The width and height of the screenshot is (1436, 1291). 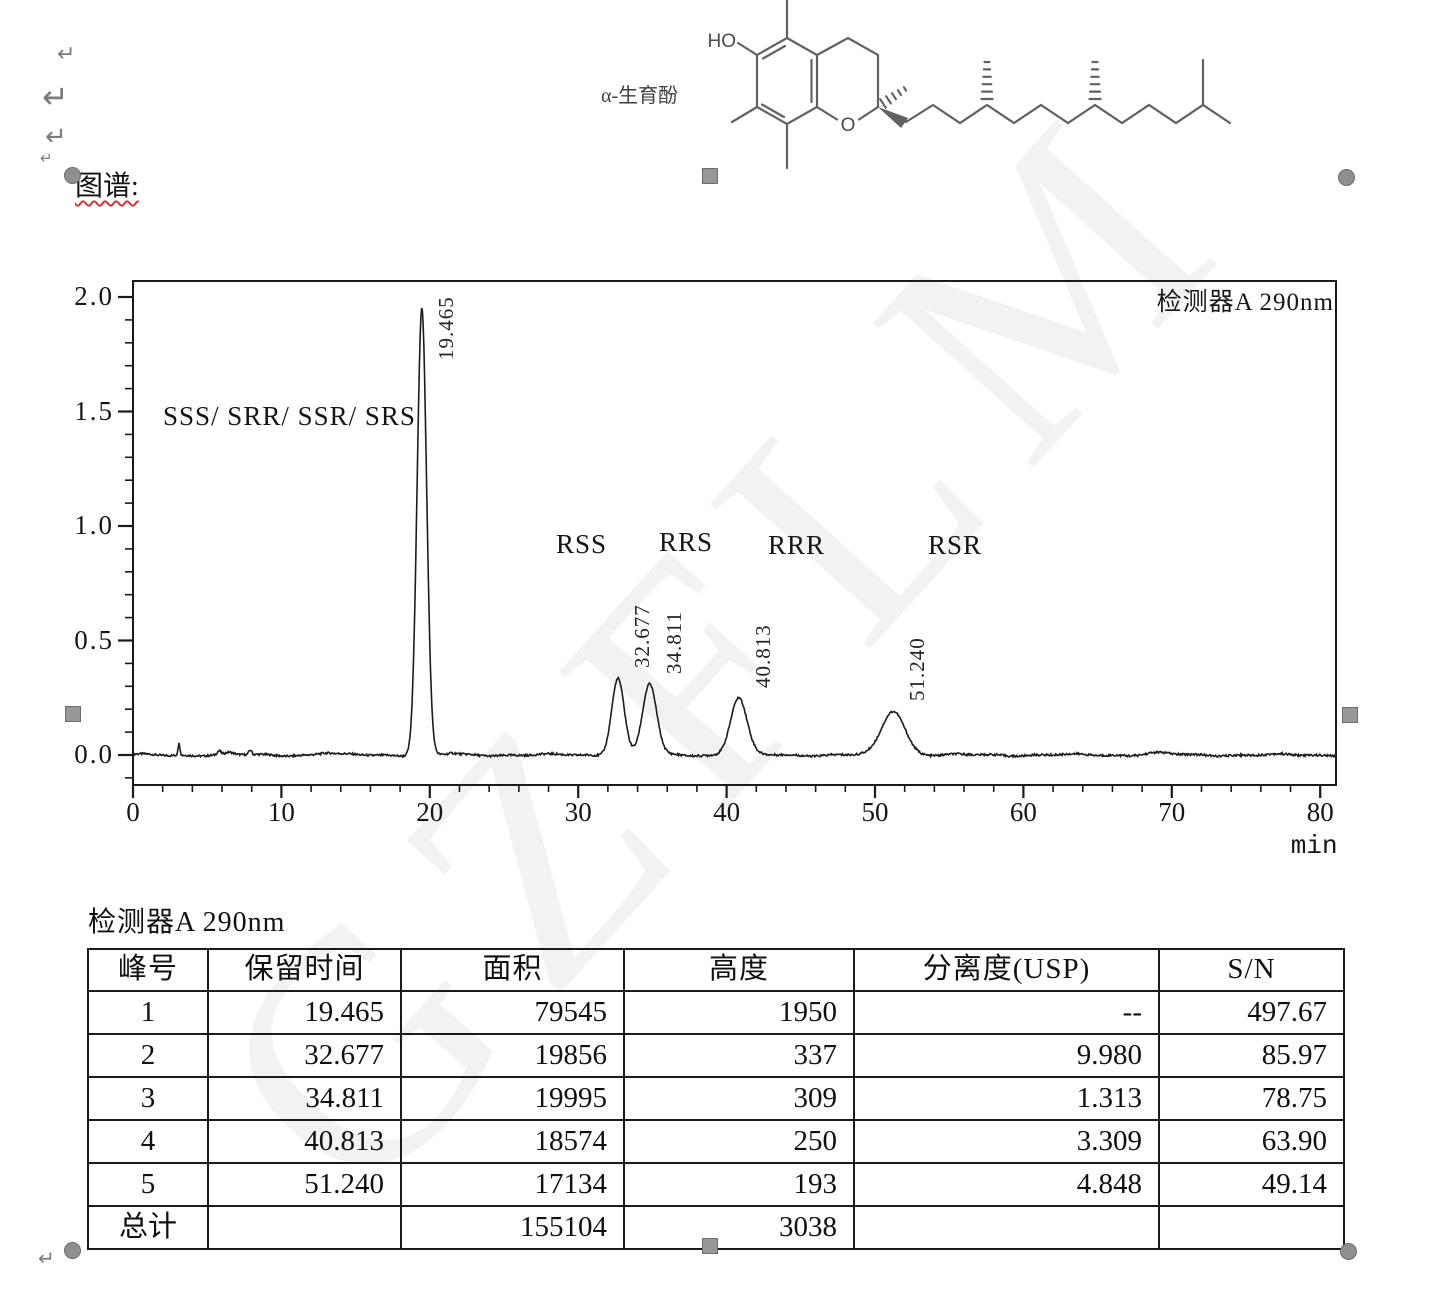 I want to click on table-cell: 19.465, so click(x=304, y=1012).